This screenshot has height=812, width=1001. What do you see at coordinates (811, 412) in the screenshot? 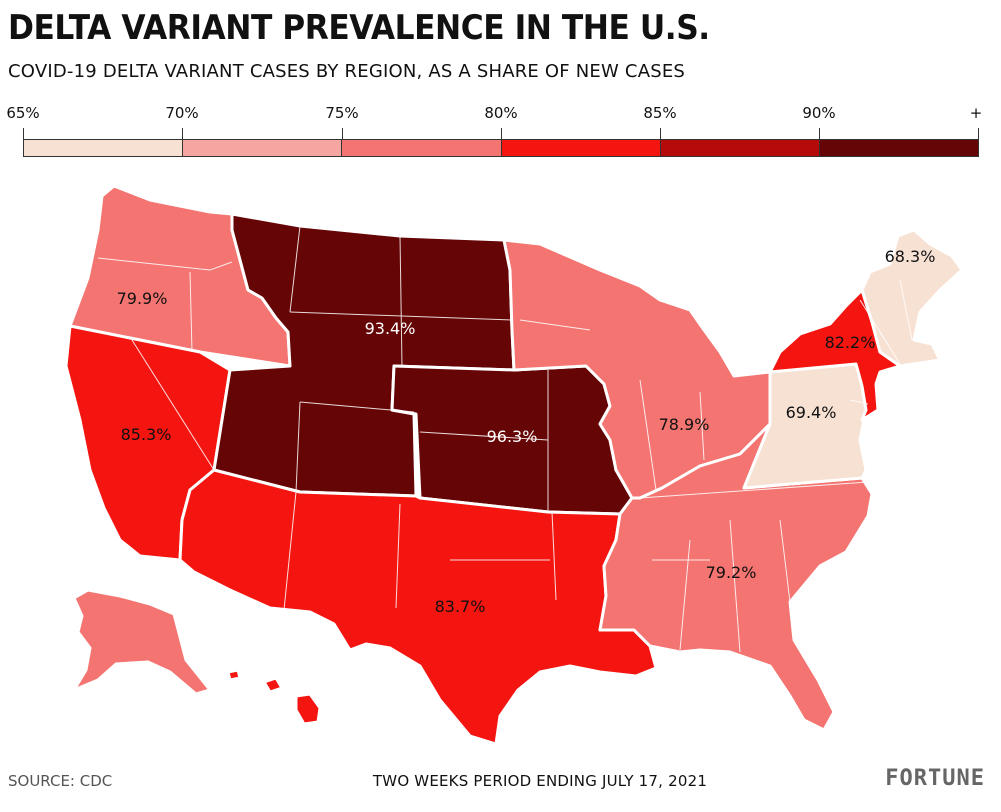
I see `region-label-mid-atlantic: 69.4%` at bounding box center [811, 412].